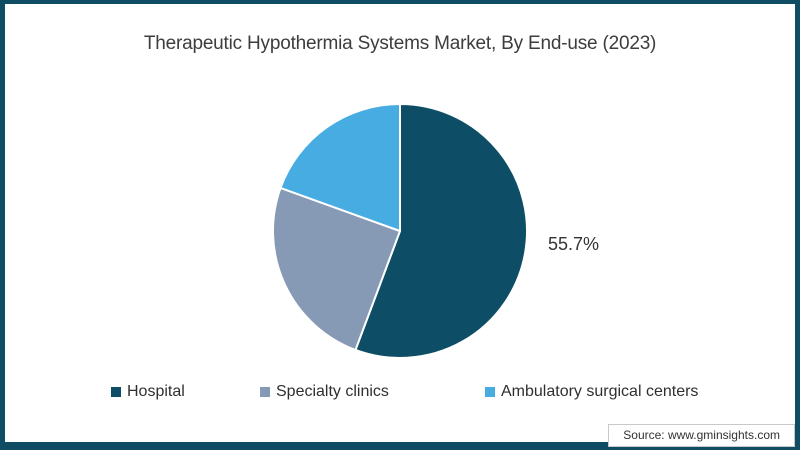  I want to click on legend-label-specialty-clinics: Specialty clinics, so click(332, 391).